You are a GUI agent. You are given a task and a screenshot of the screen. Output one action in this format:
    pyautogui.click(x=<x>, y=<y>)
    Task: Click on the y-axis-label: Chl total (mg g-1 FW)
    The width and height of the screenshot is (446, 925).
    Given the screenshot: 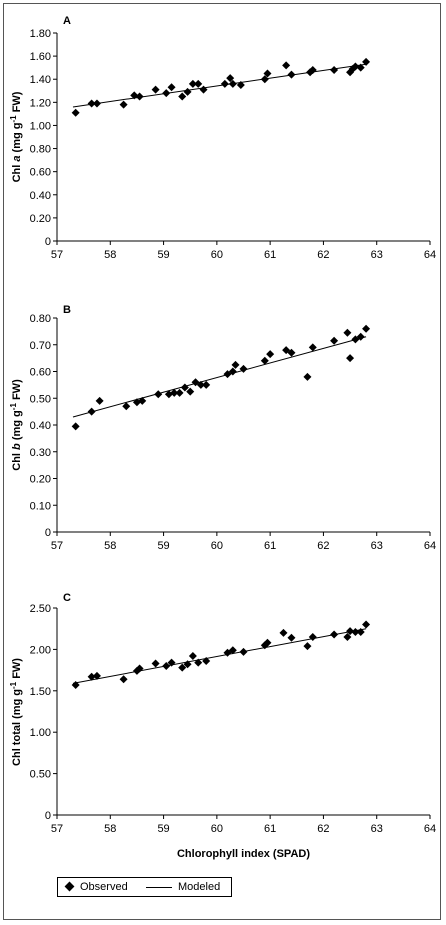 What is the action you would take?
    pyautogui.click(x=16, y=712)
    